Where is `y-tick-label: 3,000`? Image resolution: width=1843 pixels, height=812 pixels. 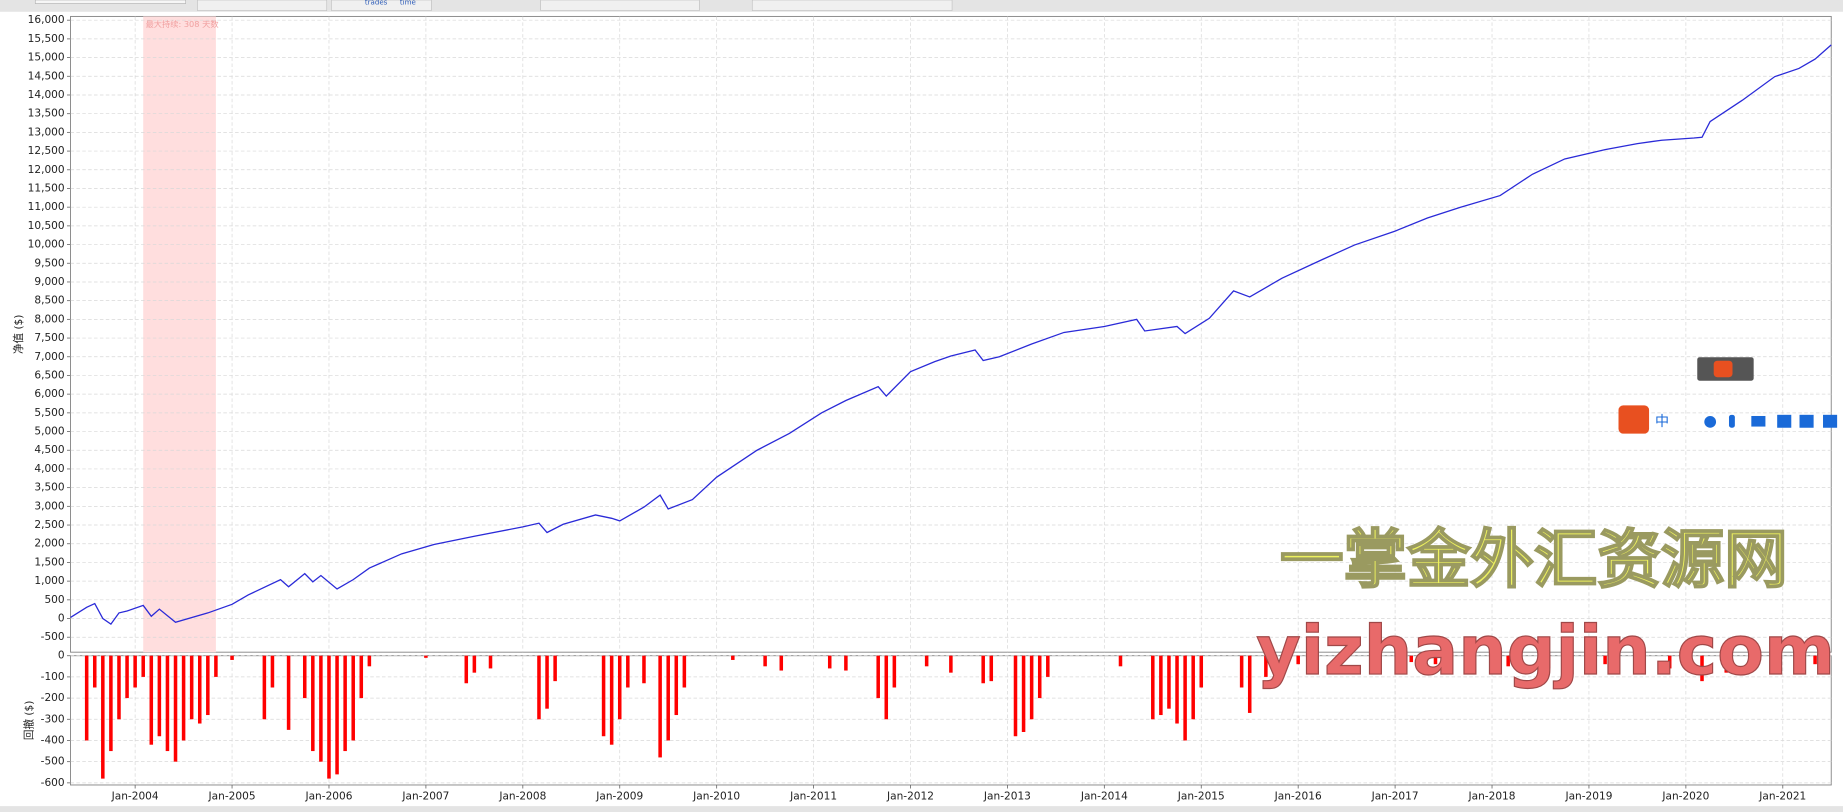
y-tick-label: 3,000 is located at coordinates (49, 506).